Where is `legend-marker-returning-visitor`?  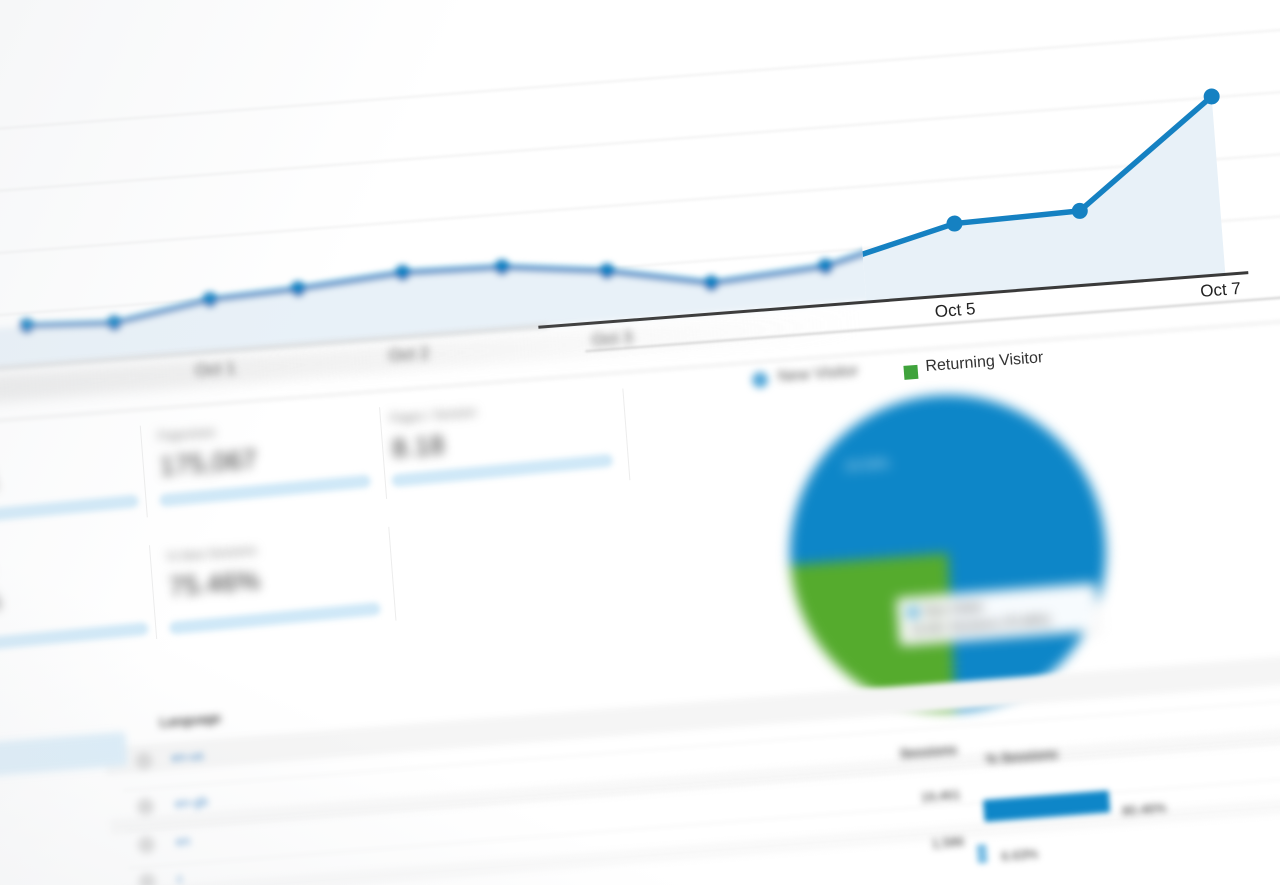
legend-marker-returning-visitor is located at coordinates (911, 372).